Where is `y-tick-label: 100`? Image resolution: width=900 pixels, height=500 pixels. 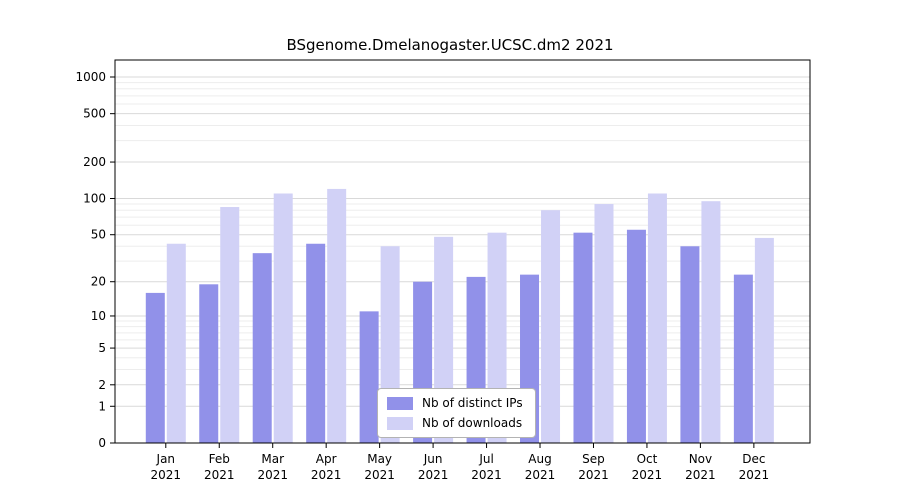
y-tick-label: 100 is located at coordinates (94, 199).